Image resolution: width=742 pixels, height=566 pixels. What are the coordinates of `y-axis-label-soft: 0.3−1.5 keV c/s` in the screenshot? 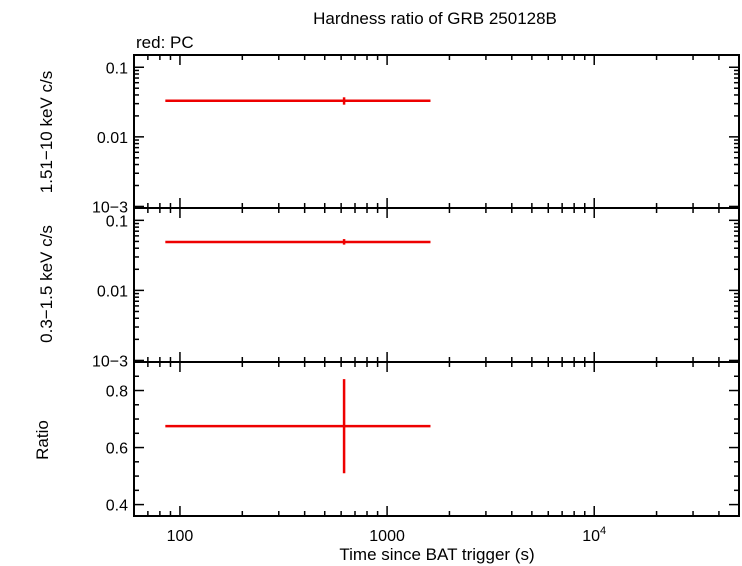 It's located at (46, 284).